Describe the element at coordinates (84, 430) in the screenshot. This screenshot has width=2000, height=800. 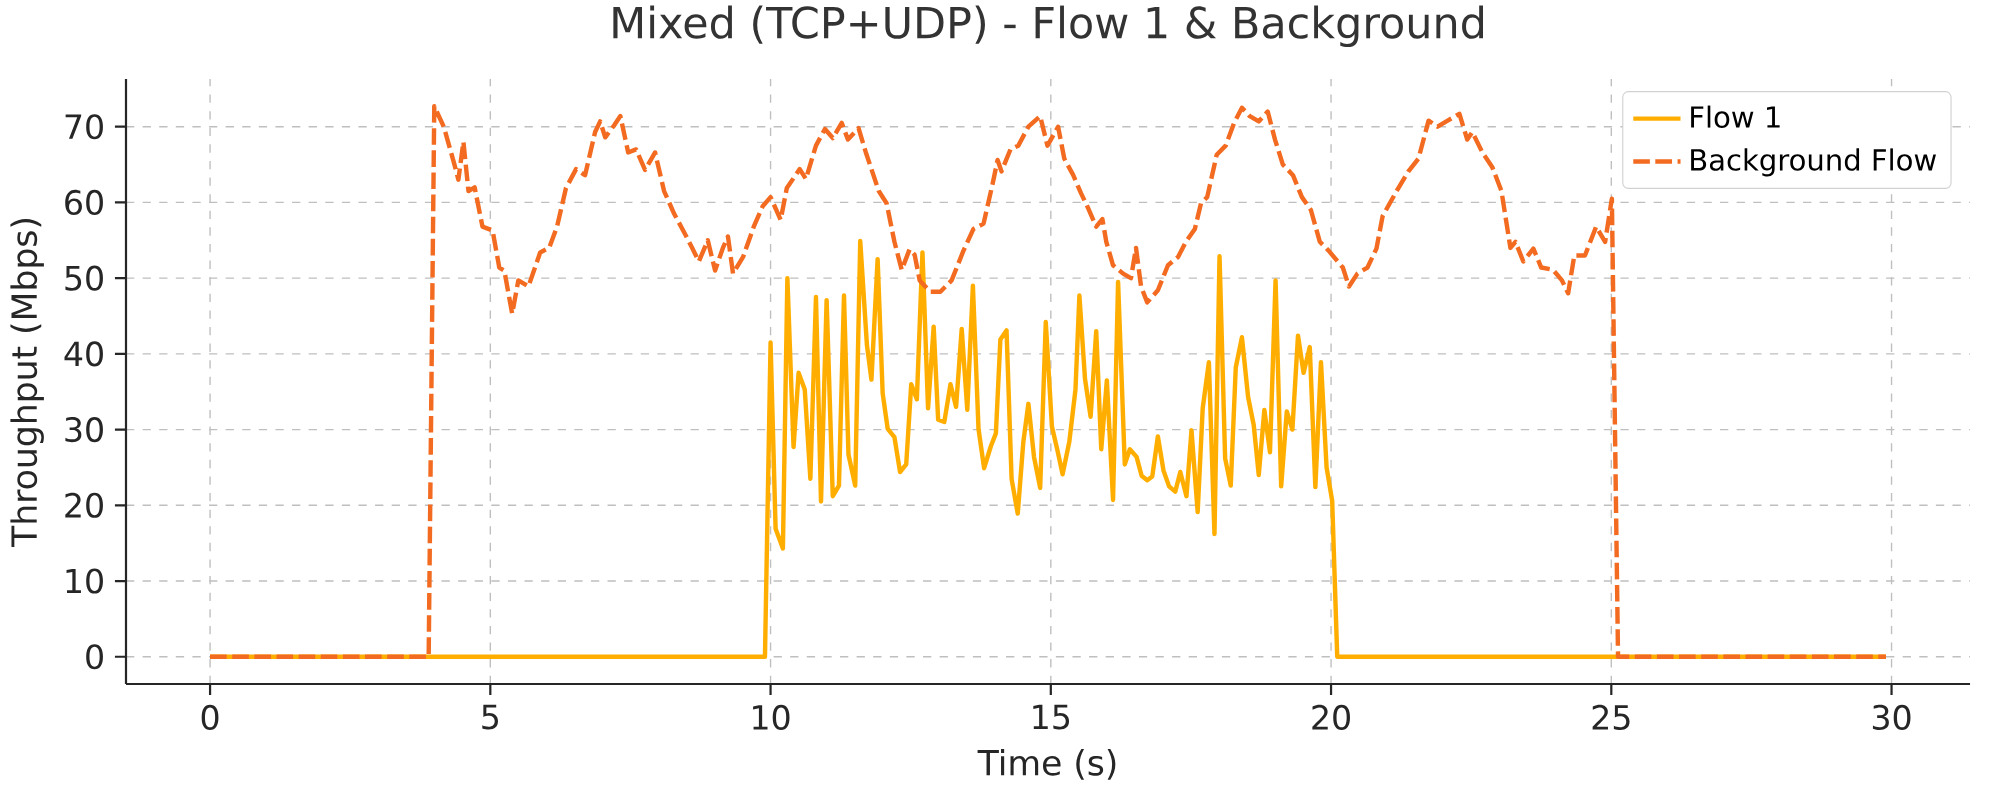
I see `y-tick-label: 30` at that location.